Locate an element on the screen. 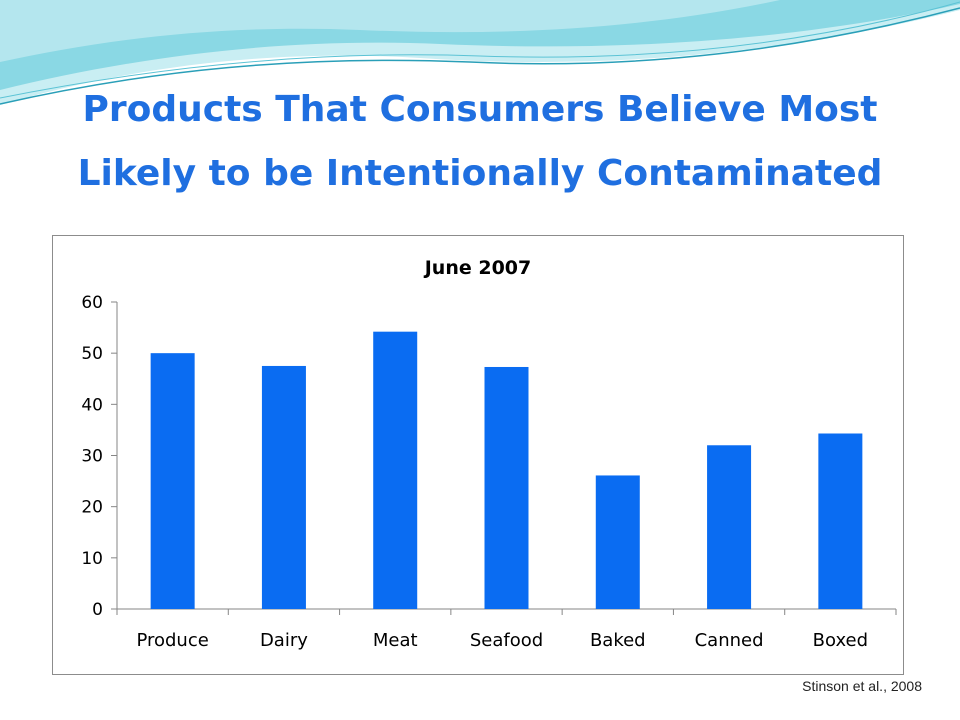  y-axis: 0 10 20 30 40 50 60 is located at coordinates (99, 456).